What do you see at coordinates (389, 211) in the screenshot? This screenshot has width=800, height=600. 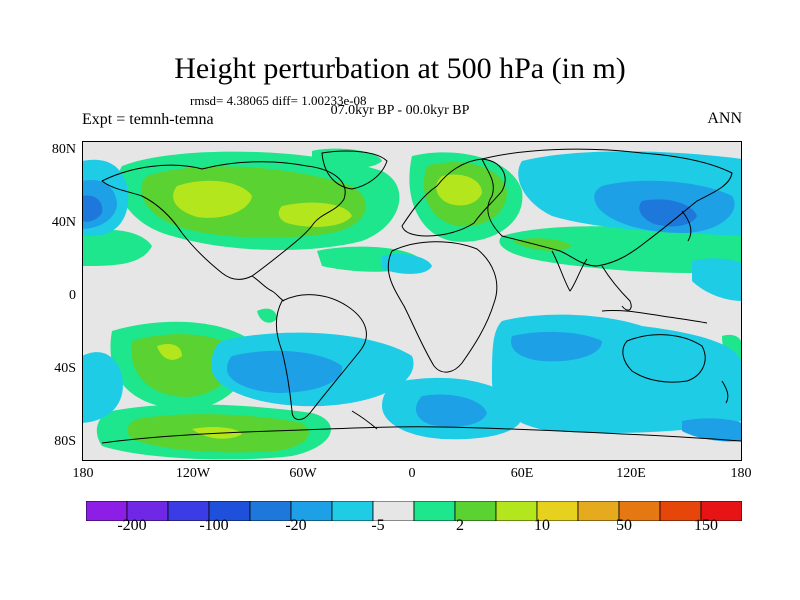 I see `negative-anomaly-regions-deep` at bounding box center [389, 211].